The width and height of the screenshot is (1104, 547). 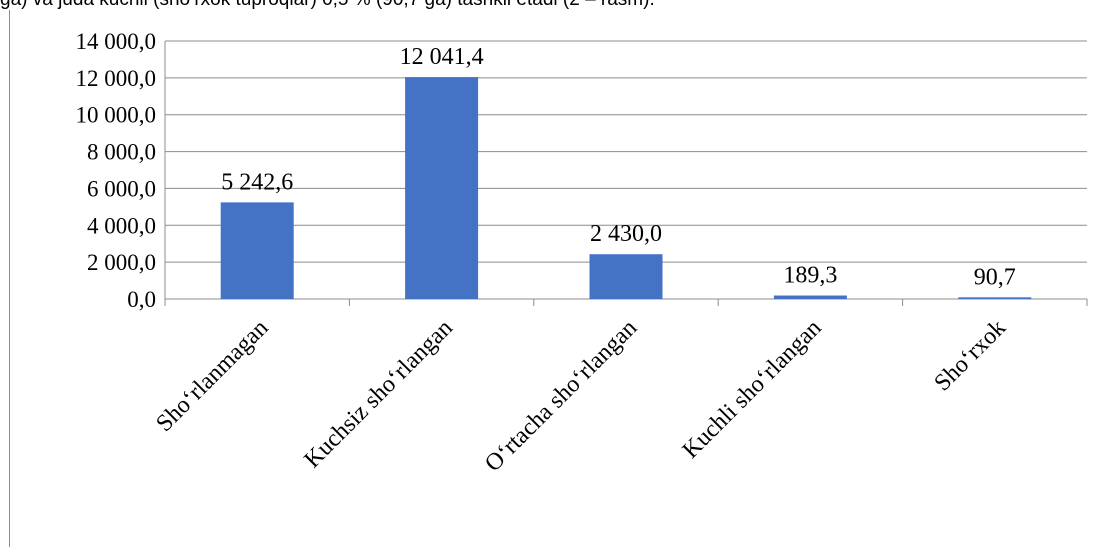 I want to click on category-label: O‘rtacha sho‘rlangan, so click(x=561, y=396).